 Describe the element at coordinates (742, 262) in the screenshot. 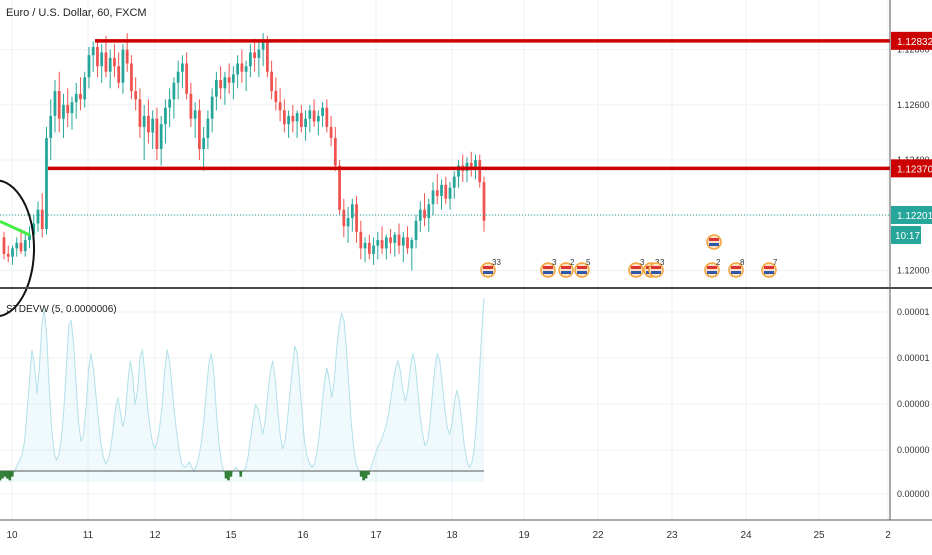

I see `event-count: 8` at that location.